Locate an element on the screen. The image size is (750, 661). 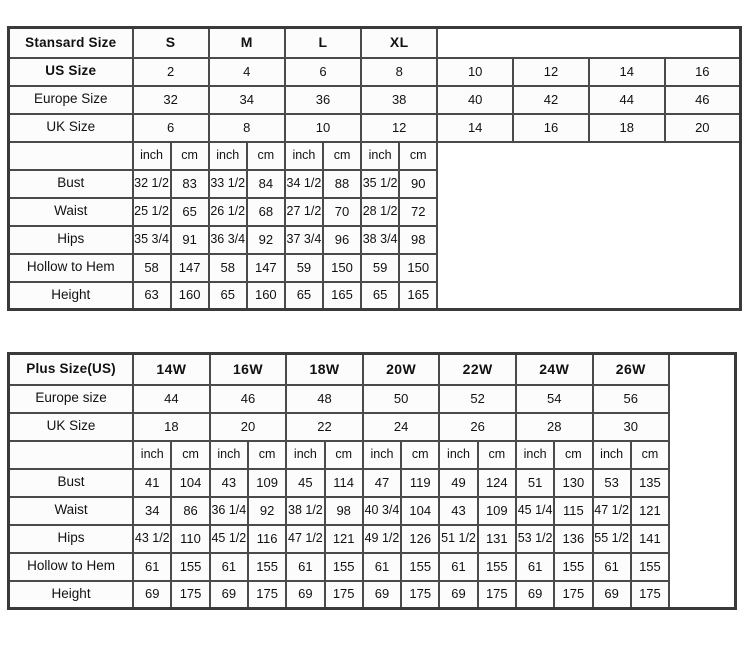
us-size-value: 14 is located at coordinates (626, 71).